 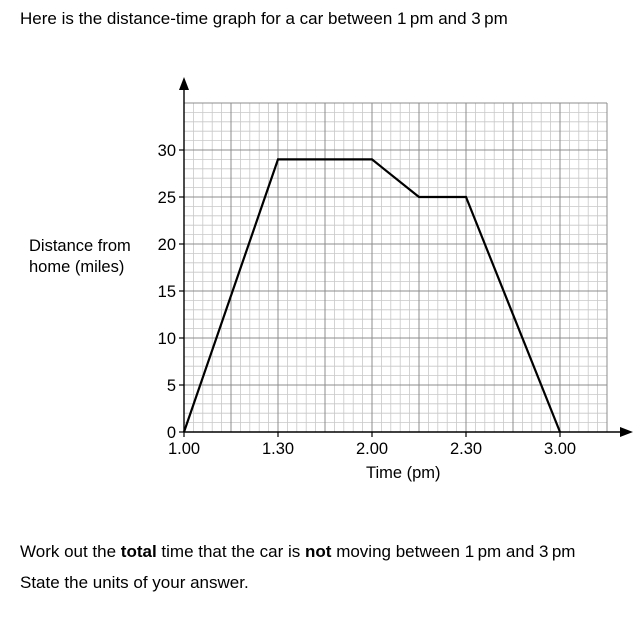 What do you see at coordinates (171, 433) in the screenshot?
I see `y-tick-label: 0` at bounding box center [171, 433].